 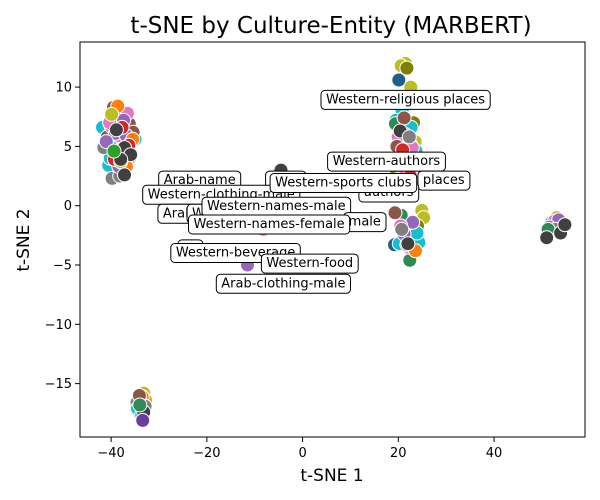 I want to click on svg-text: male, so click(x=365, y=222).